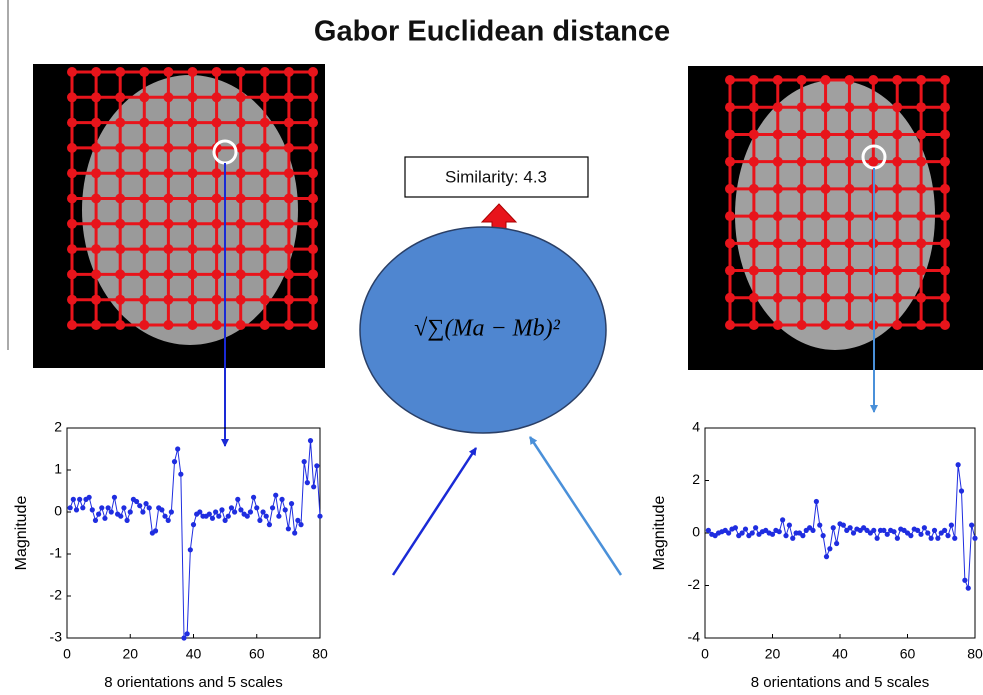 The image size is (983, 695). What do you see at coordinates (67, 654) in the screenshot?
I see `x-tick-label: 0` at bounding box center [67, 654].